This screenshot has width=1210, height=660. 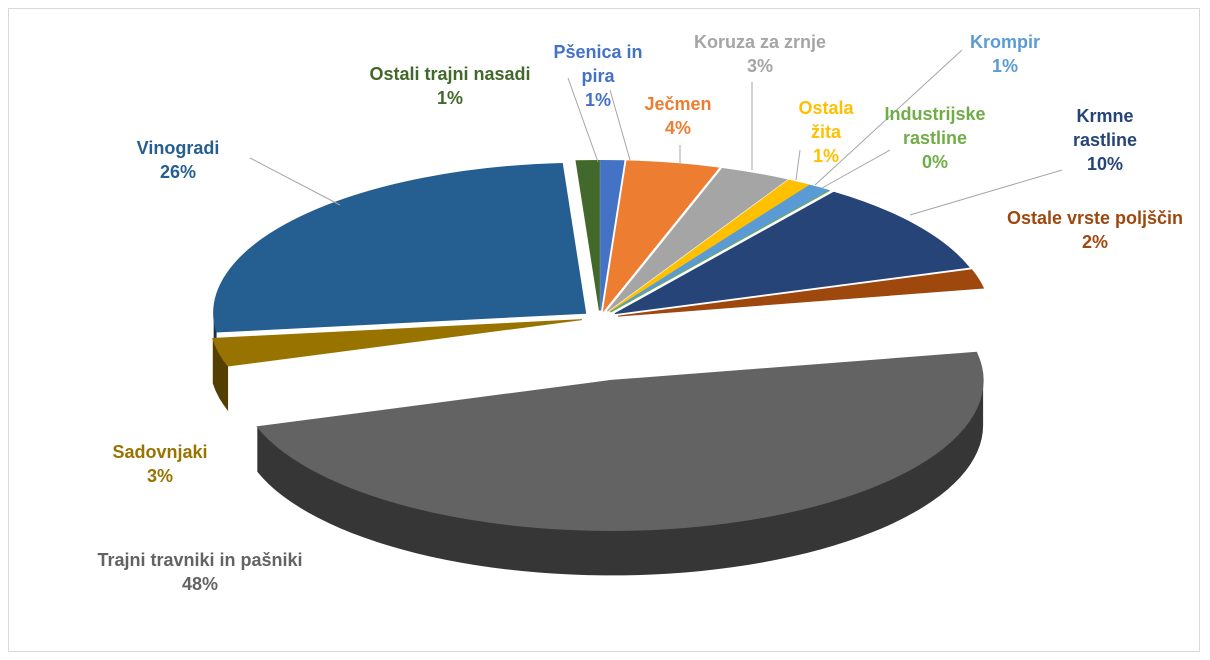 What do you see at coordinates (1095, 230) in the screenshot?
I see `data-label: Ostale vrste poljščin 2%` at bounding box center [1095, 230].